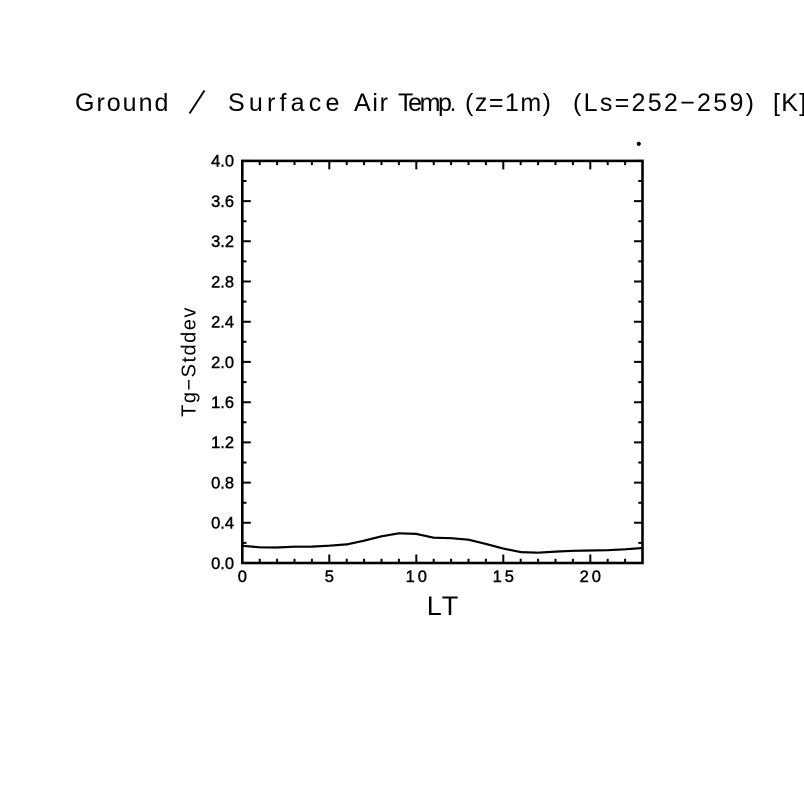  Describe the element at coordinates (444, 606) in the screenshot. I see `svg-text: LT` at that location.